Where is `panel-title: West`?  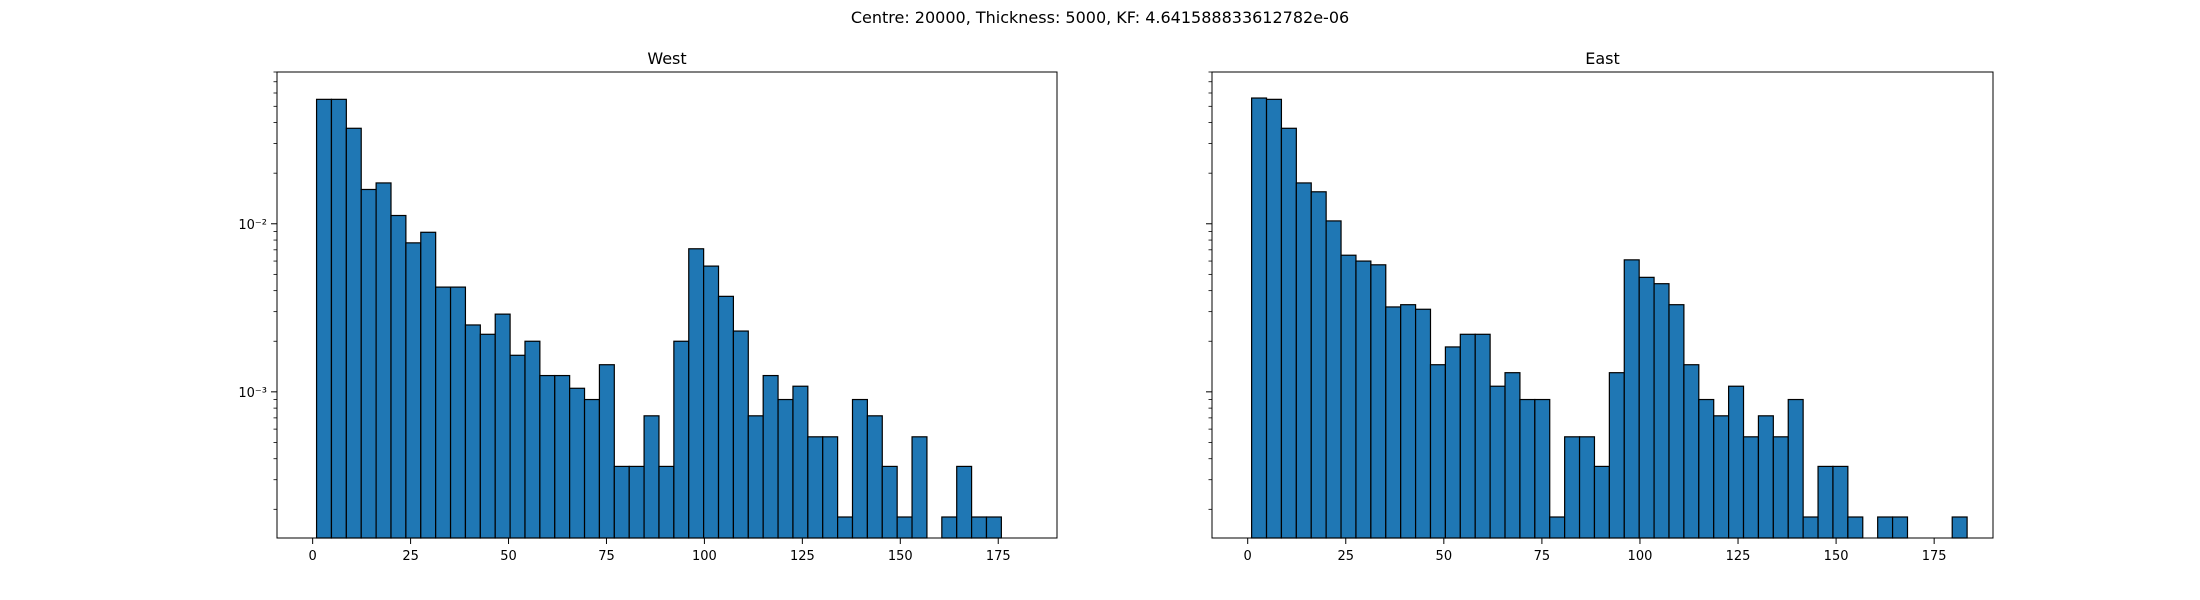
panel-title: West is located at coordinates (666, 58).